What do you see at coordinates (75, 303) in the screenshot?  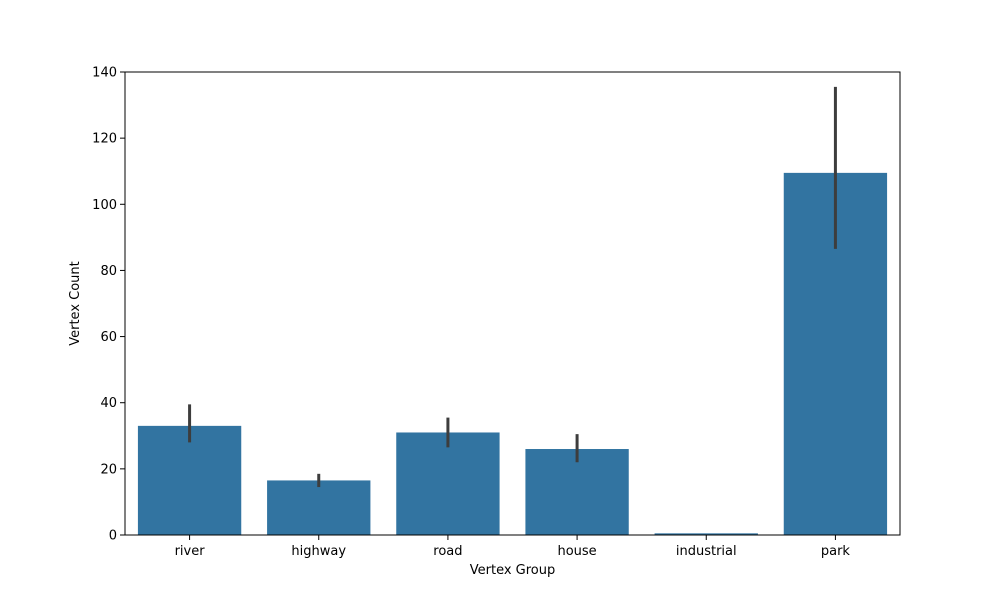 I see `y-axis-label: Vertex Count` at bounding box center [75, 303].